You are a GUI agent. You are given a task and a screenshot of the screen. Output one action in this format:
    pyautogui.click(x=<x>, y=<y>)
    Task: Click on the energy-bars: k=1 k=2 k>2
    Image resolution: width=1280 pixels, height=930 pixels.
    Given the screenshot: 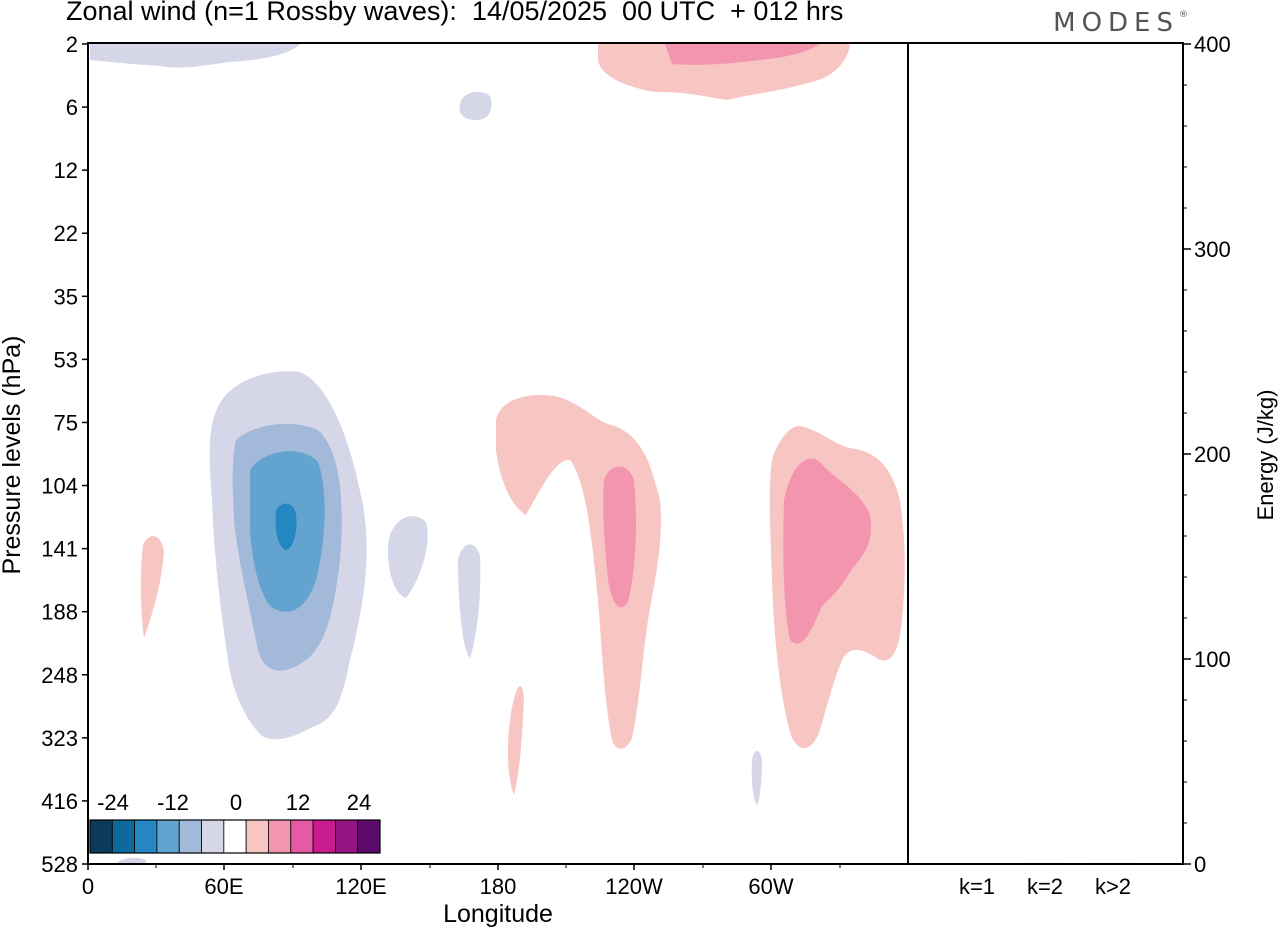 What is the action you would take?
    pyautogui.click(x=1045, y=880)
    